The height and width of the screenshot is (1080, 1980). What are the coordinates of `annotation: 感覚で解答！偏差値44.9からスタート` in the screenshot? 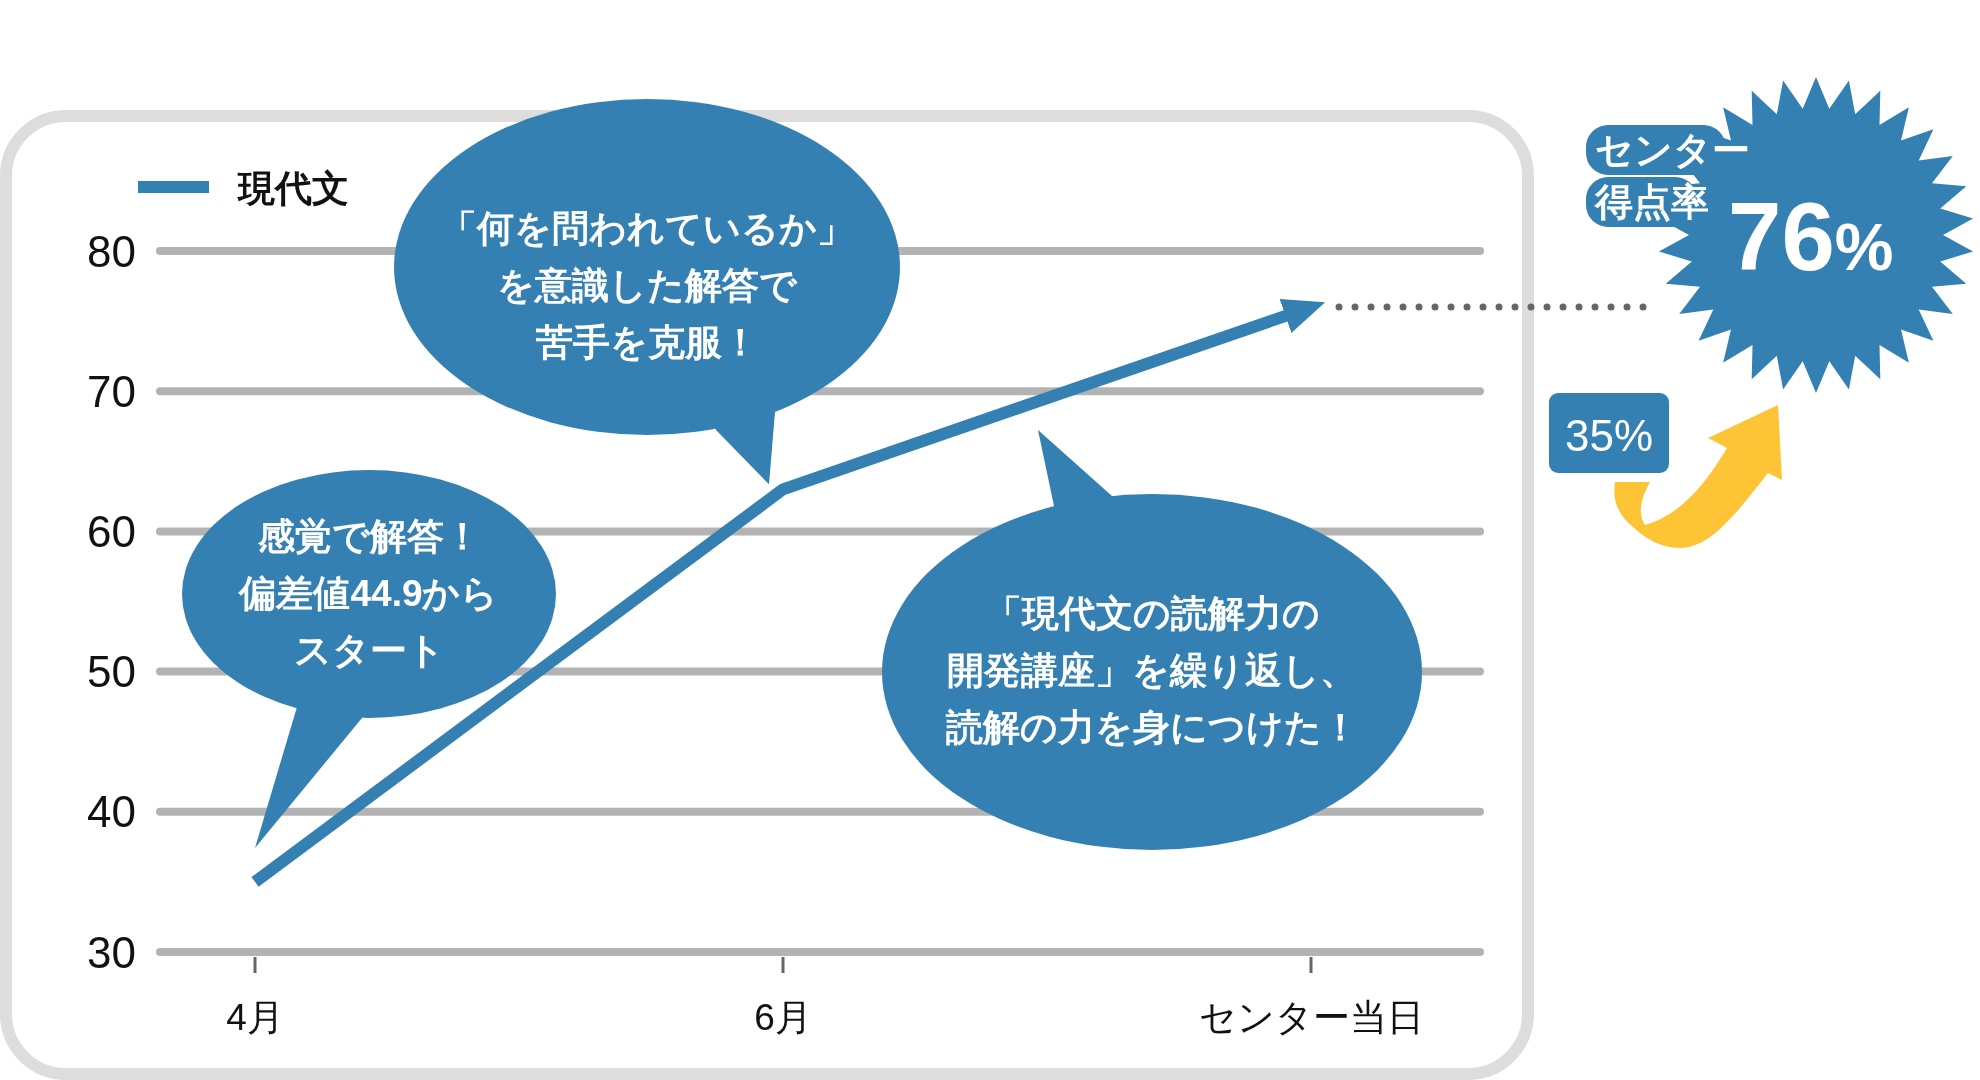 It's located at (368, 593).